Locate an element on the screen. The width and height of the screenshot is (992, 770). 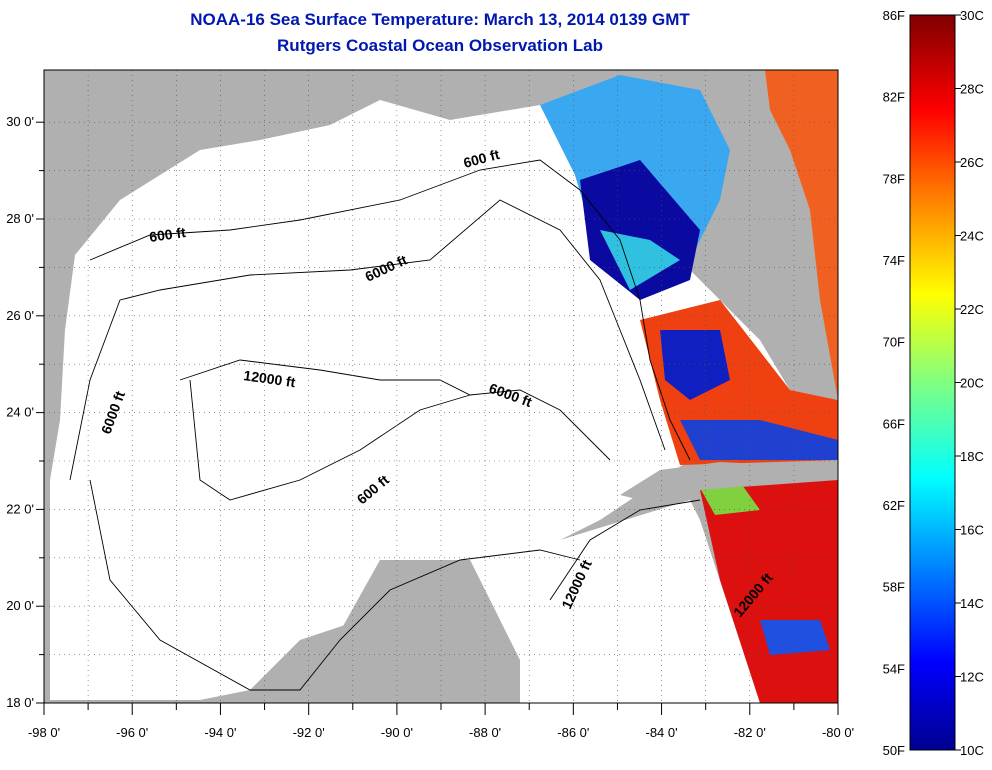
colorbar-fahrenheit-labels: 86F 82F 78F 74F 70F 66F 62F 58F 54F 50F is located at coordinates (894, 383).